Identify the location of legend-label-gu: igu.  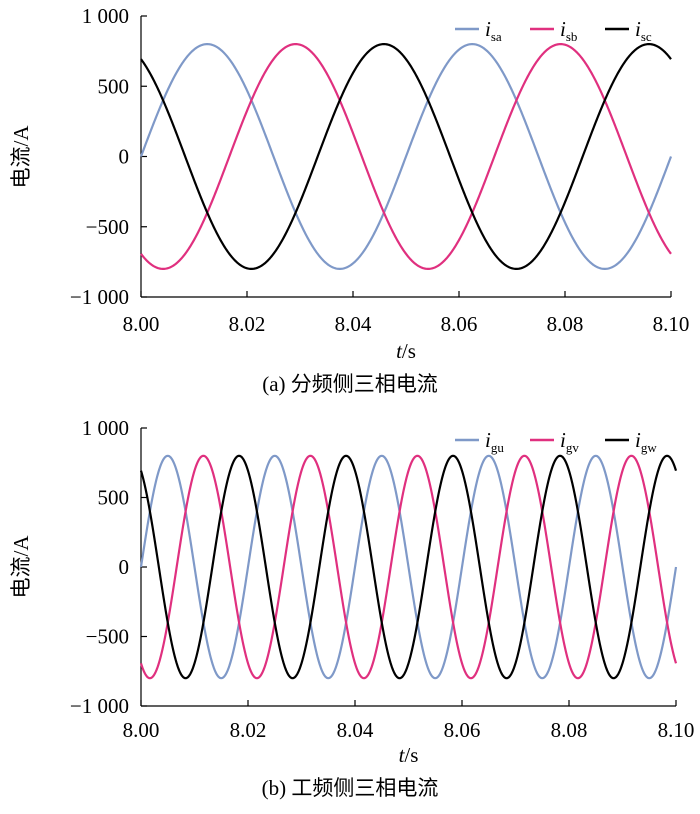
(494, 441).